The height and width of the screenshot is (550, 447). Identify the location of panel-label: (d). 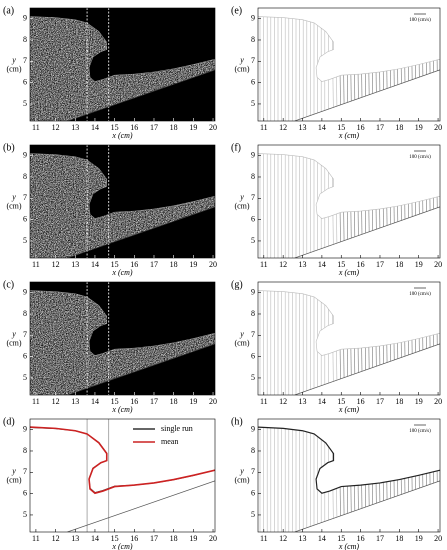
(9, 421).